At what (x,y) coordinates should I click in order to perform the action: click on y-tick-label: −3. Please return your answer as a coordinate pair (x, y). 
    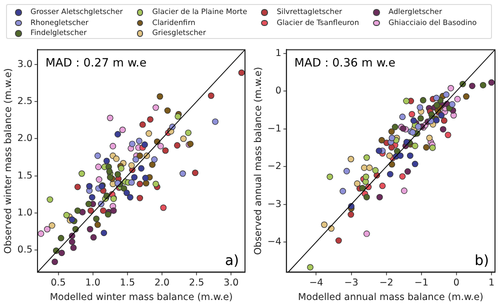
    Looking at the image, I should click on (274, 204).